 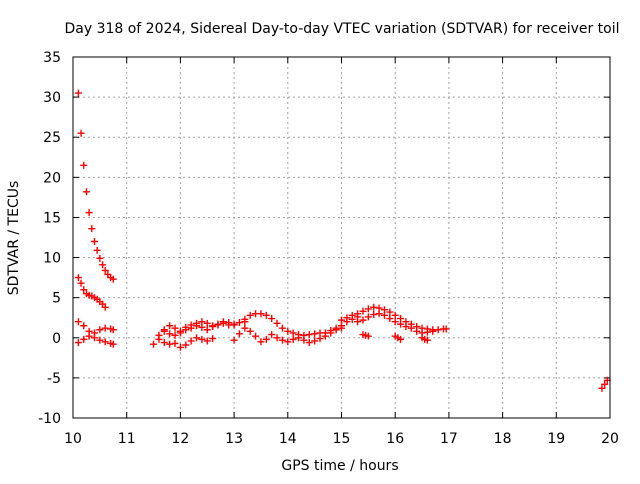 I want to click on y-tick-label: 20, so click(x=52, y=178).